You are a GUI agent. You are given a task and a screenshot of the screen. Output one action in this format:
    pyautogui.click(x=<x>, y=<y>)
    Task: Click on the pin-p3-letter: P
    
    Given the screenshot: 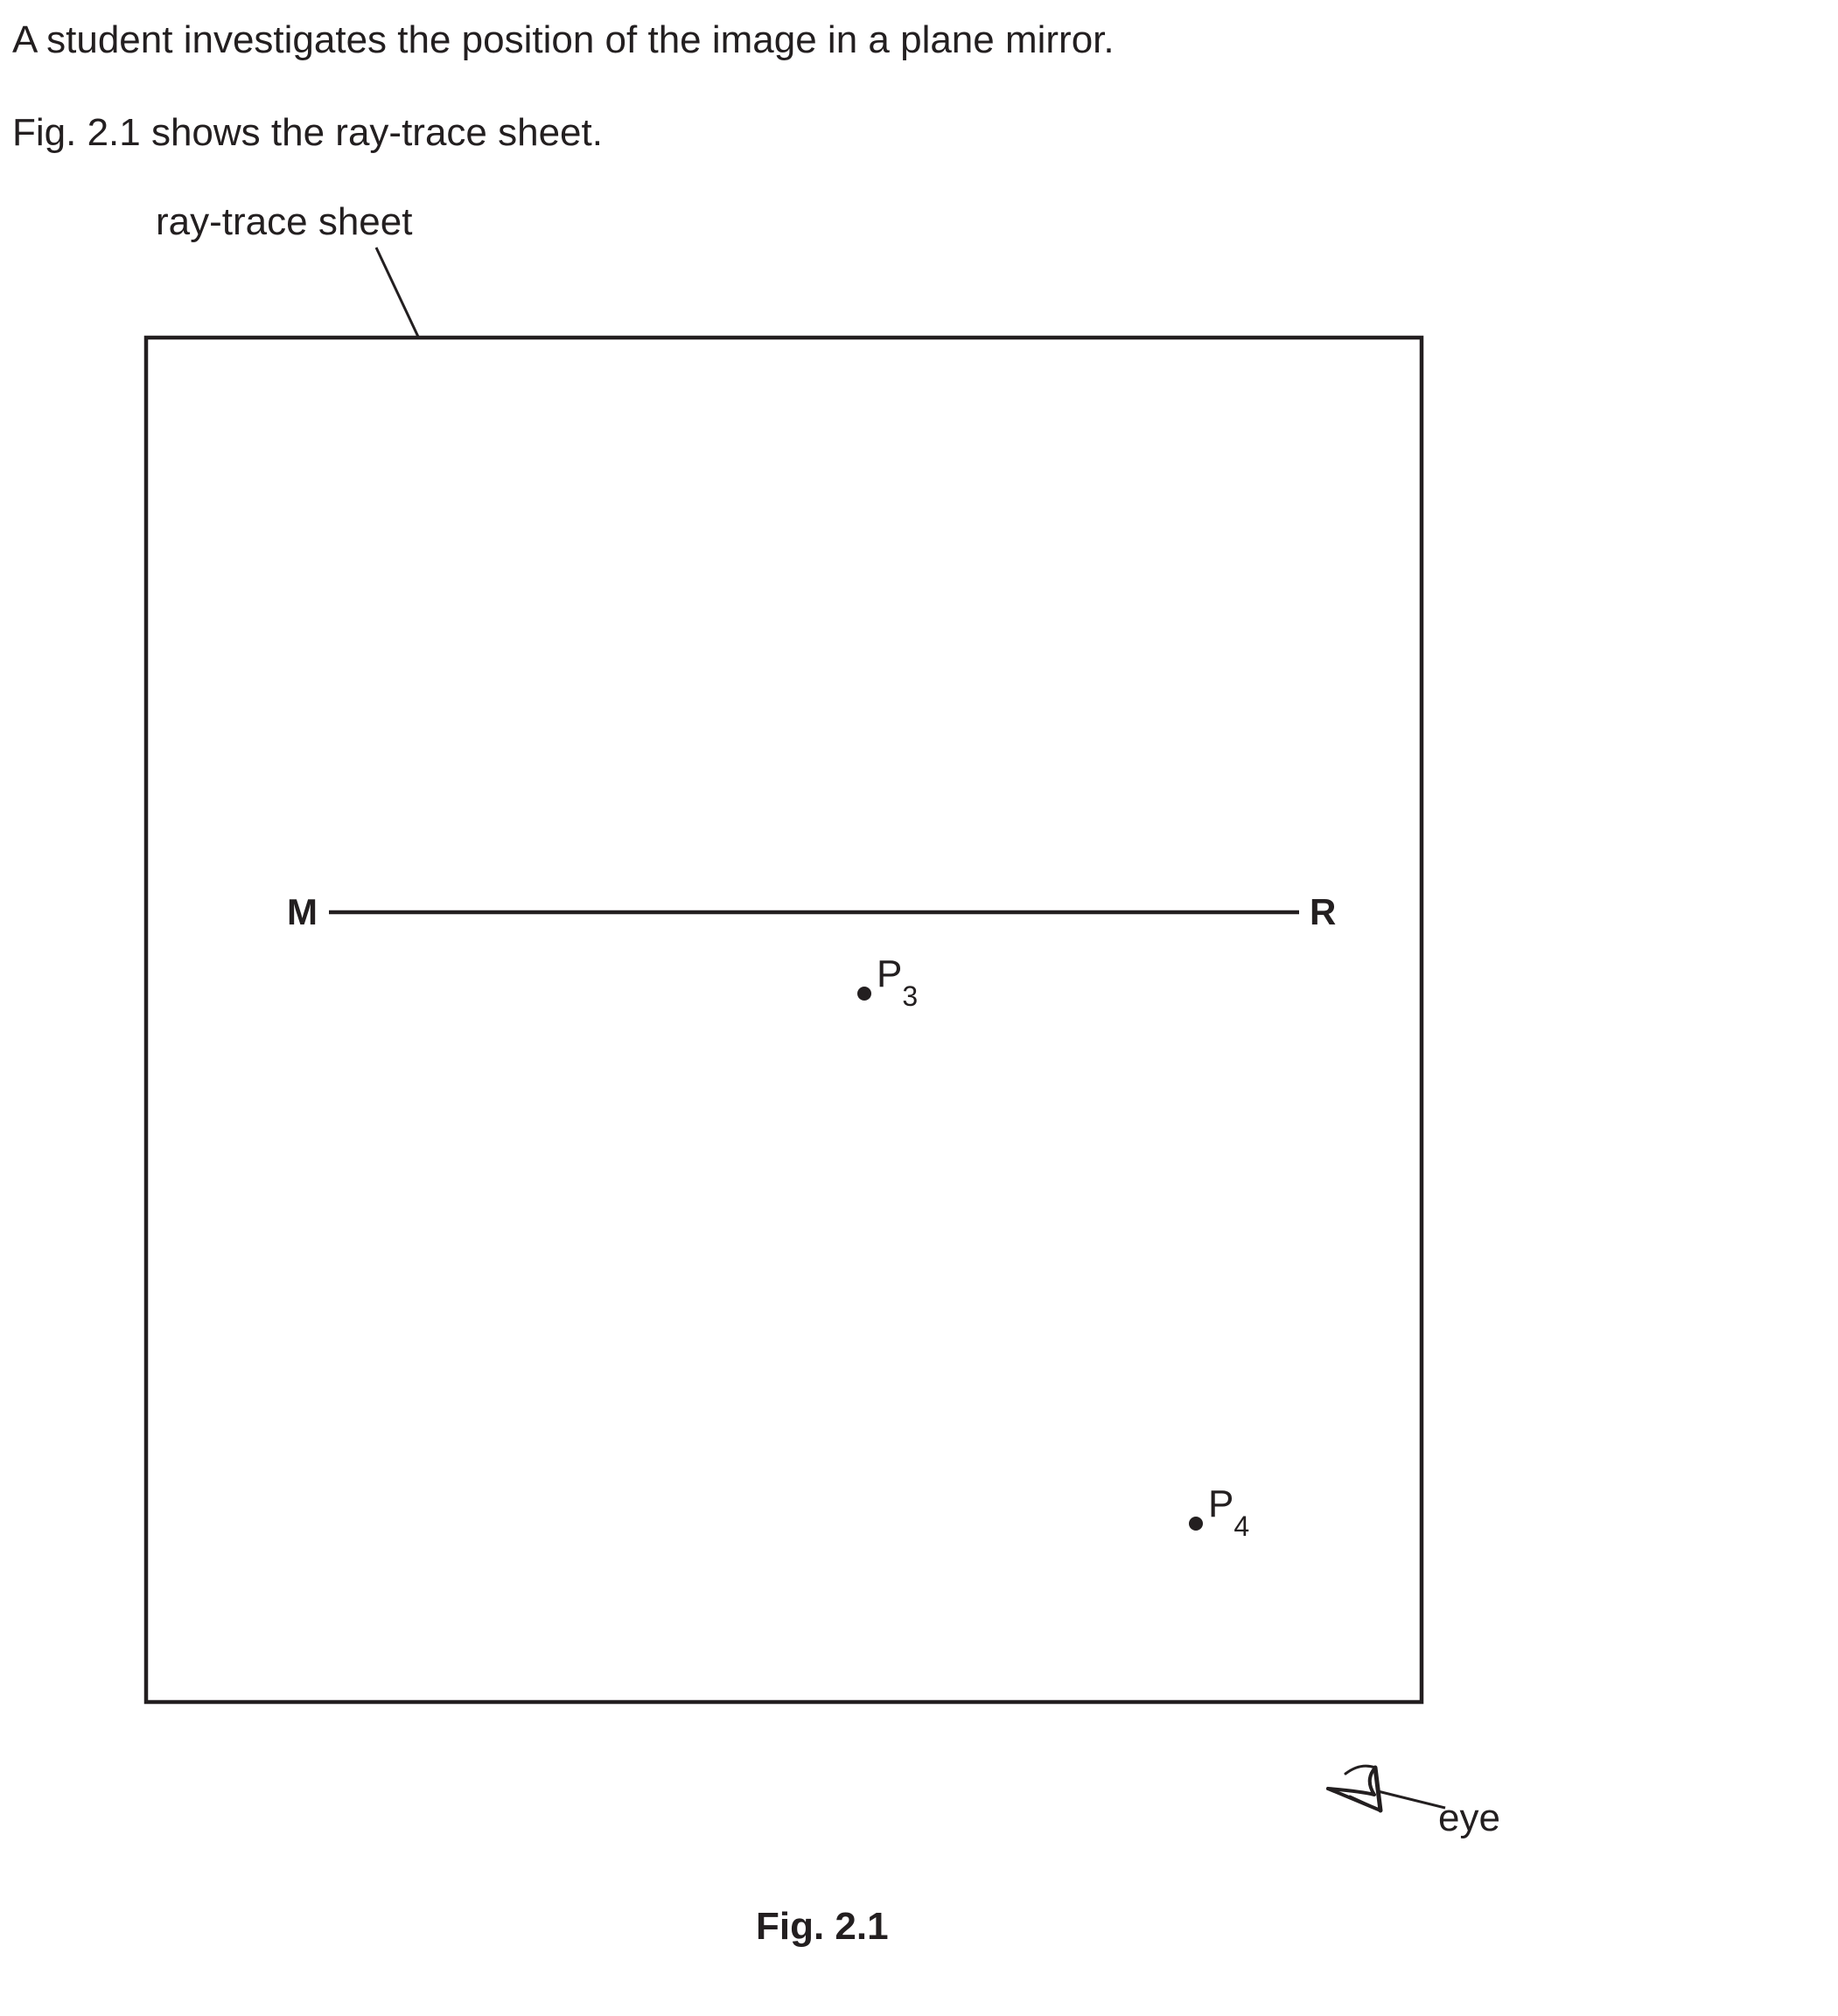 What is the action you would take?
    pyautogui.click(x=889, y=974)
    